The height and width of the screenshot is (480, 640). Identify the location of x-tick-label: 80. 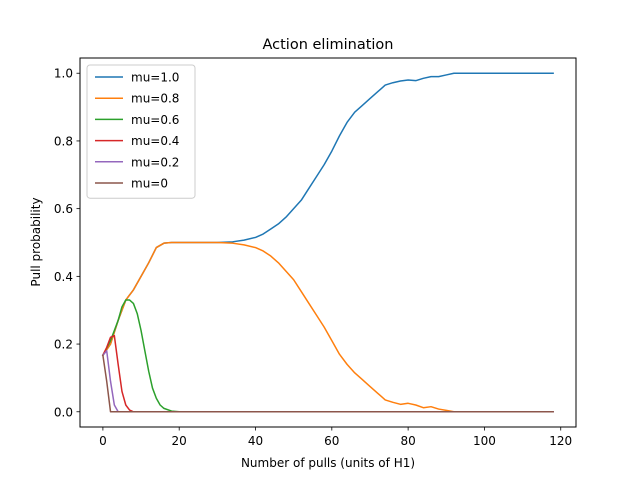
(407, 441).